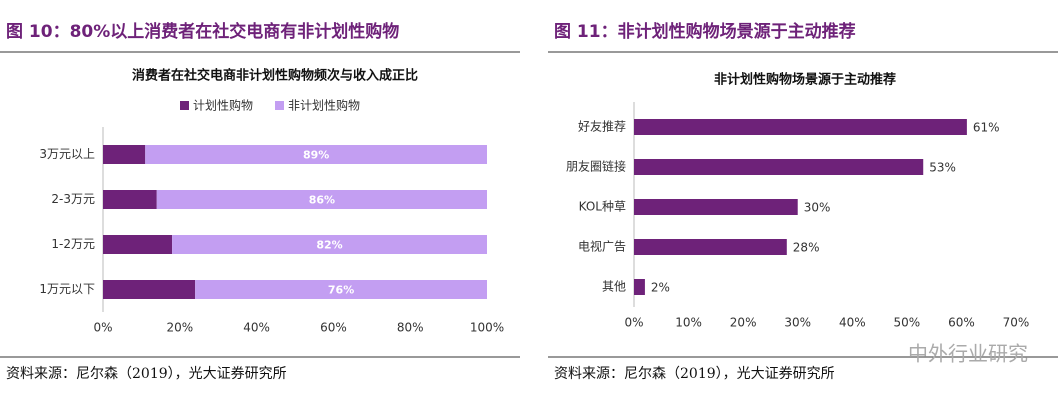 The image size is (1061, 403). Describe the element at coordinates (660, 288) in the screenshot. I see `value-label: 2%` at that location.